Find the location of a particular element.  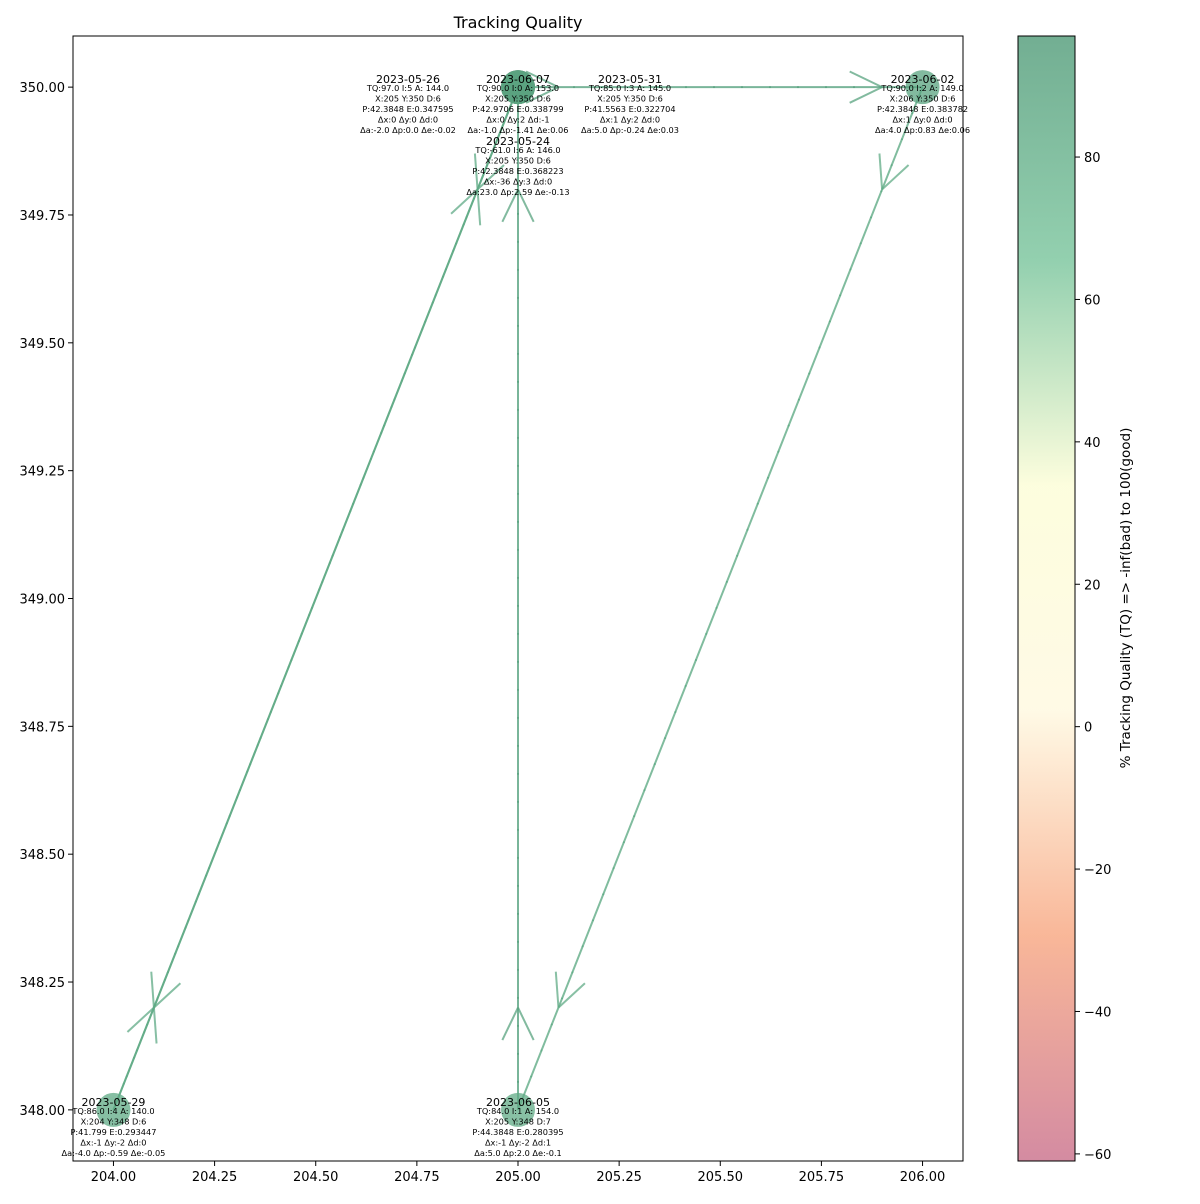

colorbar-frame is located at coordinates (1046, 598).